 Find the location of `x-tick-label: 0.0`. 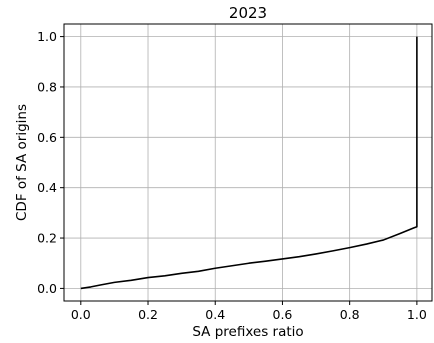

x-tick-label: 0.0 is located at coordinates (81, 314).